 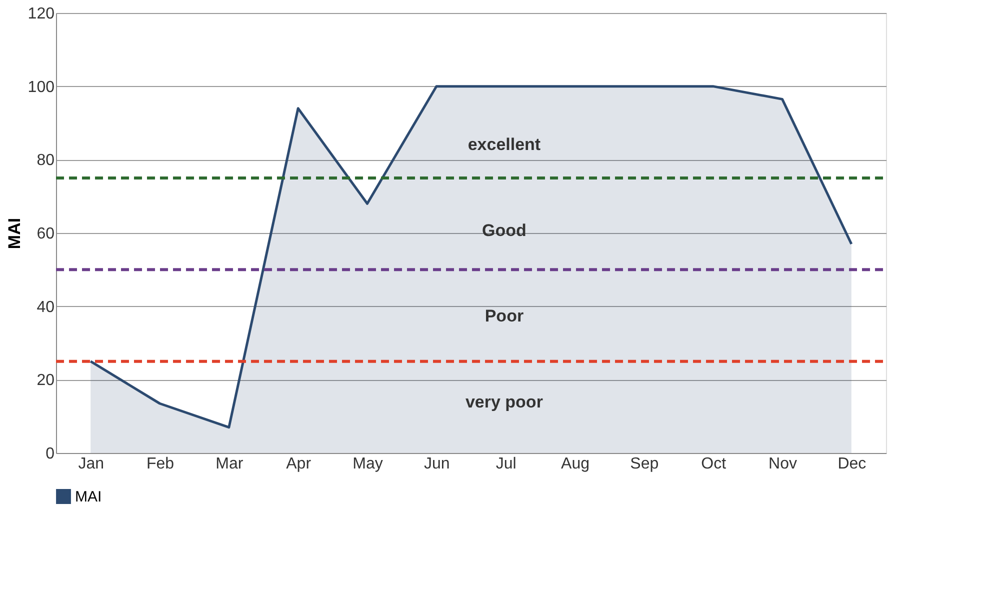 I want to click on x-tick-label: Mar, so click(x=230, y=464).